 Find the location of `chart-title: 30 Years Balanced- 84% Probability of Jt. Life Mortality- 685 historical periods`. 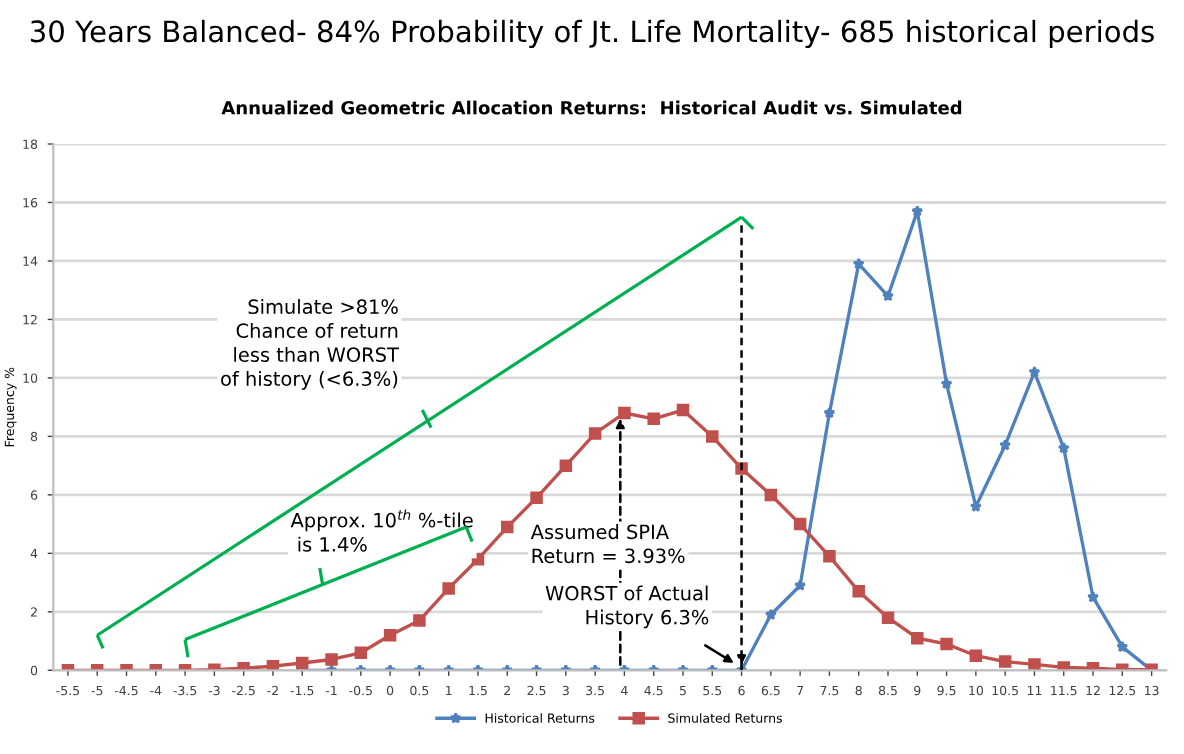

chart-title: 30 Years Balanced- 84% Probability of Jt. Life Mortality- 685 historical periods is located at coordinates (592, 34).